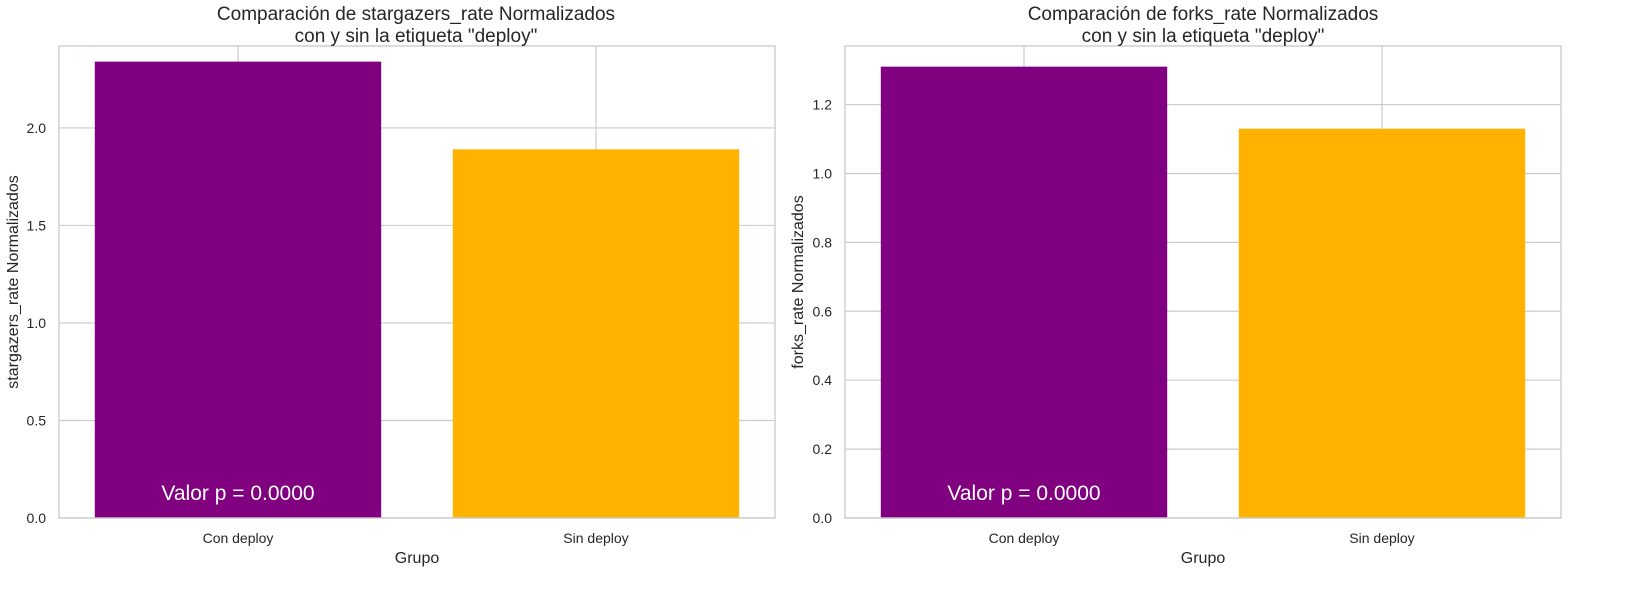 Image resolution: width=1637 pixels, height=602 pixels. What do you see at coordinates (823, 105) in the screenshot?
I see `y-tick-label: 1.2` at bounding box center [823, 105].